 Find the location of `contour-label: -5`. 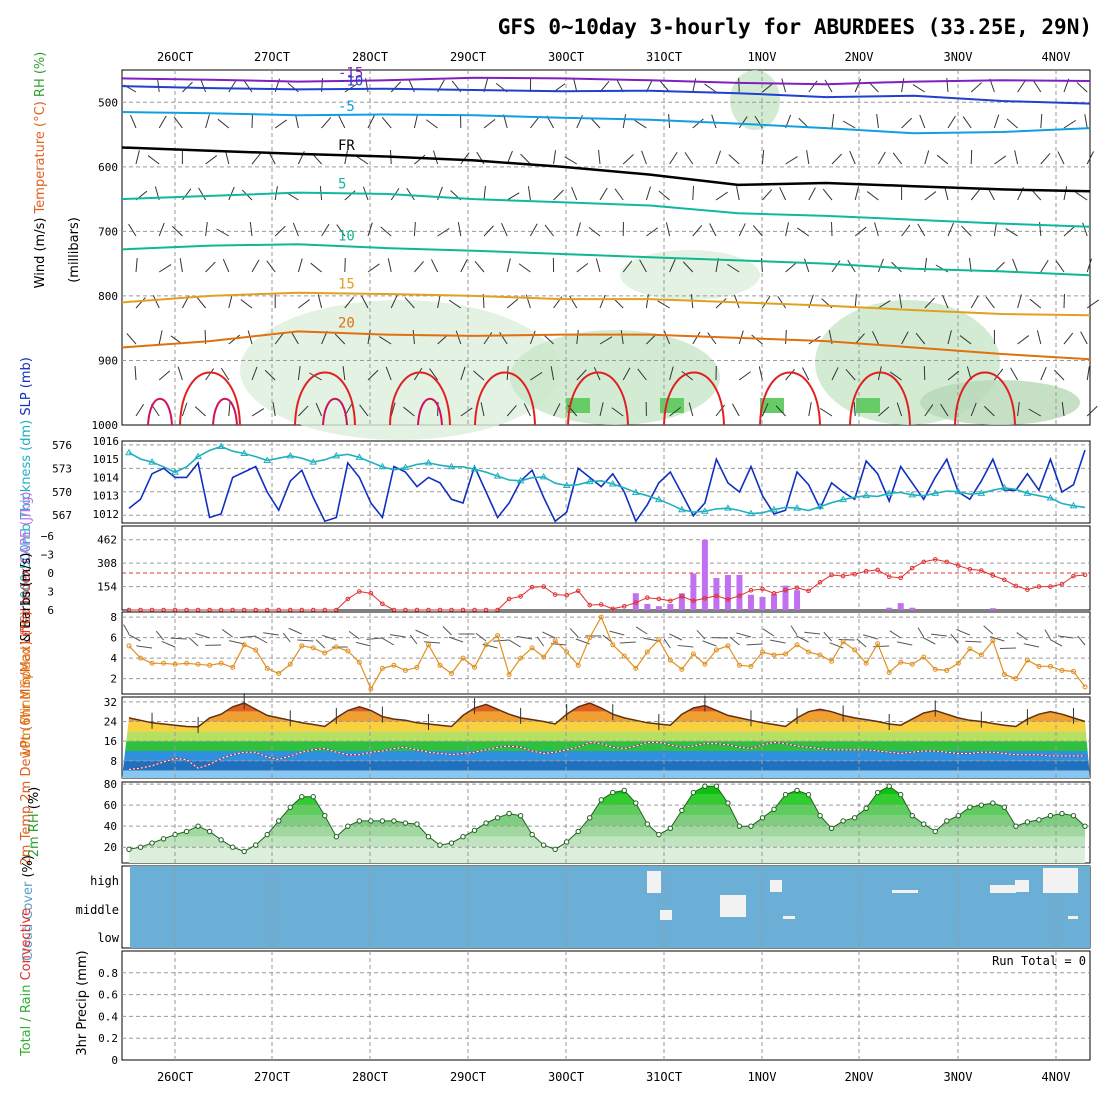

contour-label: -5 is located at coordinates (346, 107).